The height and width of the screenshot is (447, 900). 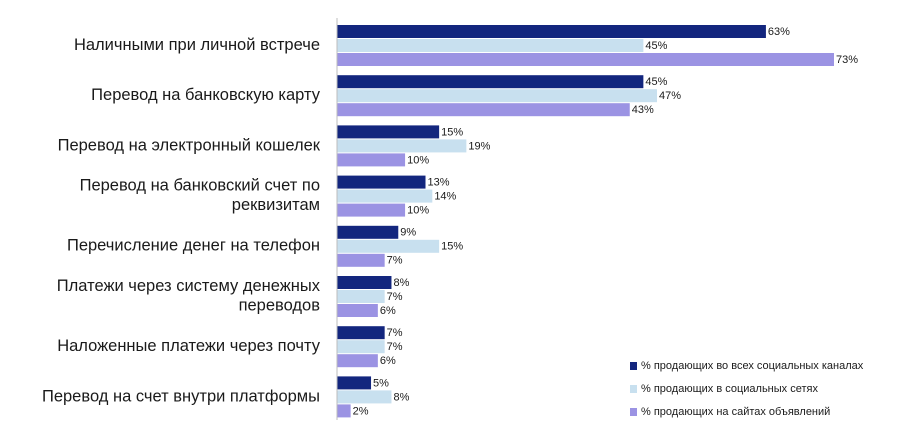 What do you see at coordinates (445, 197) in the screenshot?
I see `data-label: 14%` at bounding box center [445, 197].